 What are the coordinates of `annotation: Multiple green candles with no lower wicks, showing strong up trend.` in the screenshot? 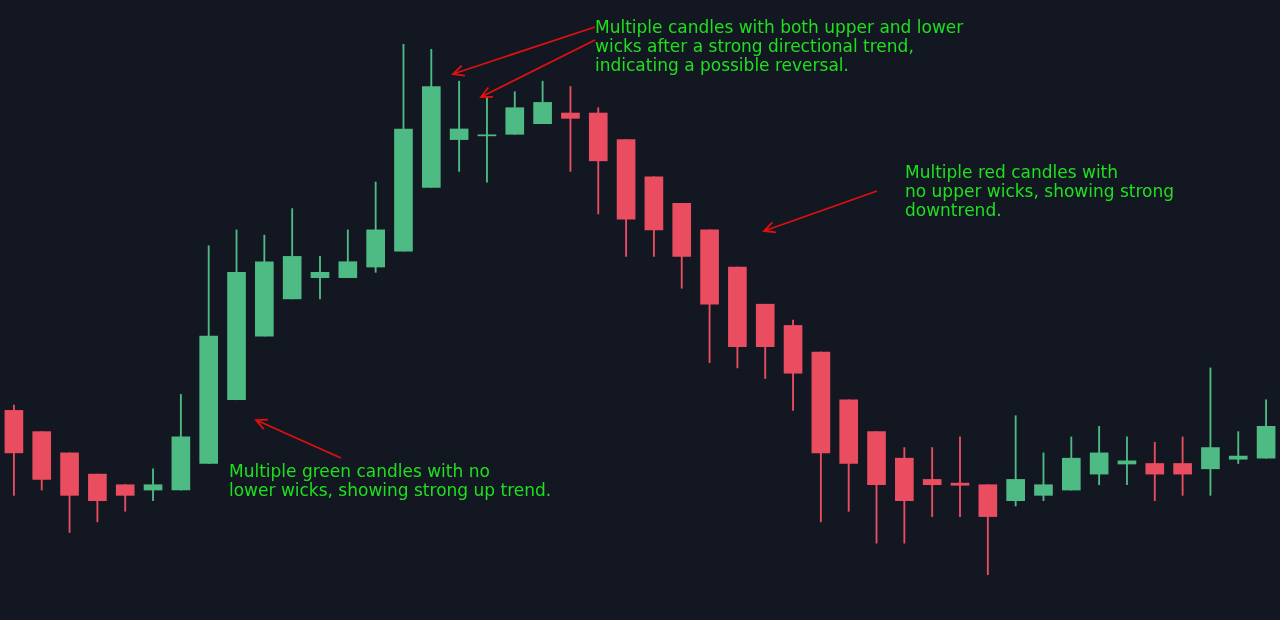 It's located at (390, 480).